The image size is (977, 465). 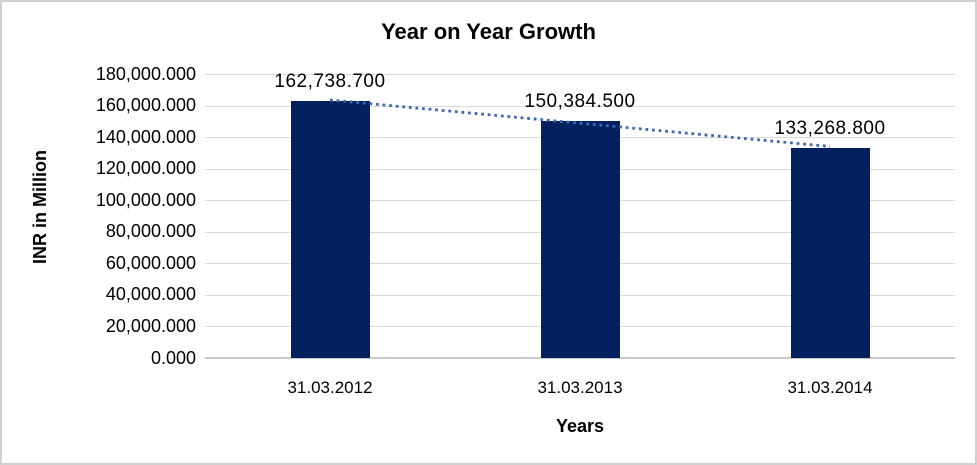 I want to click on y-axis-tick-label: 80,000.000, so click(x=150, y=231).